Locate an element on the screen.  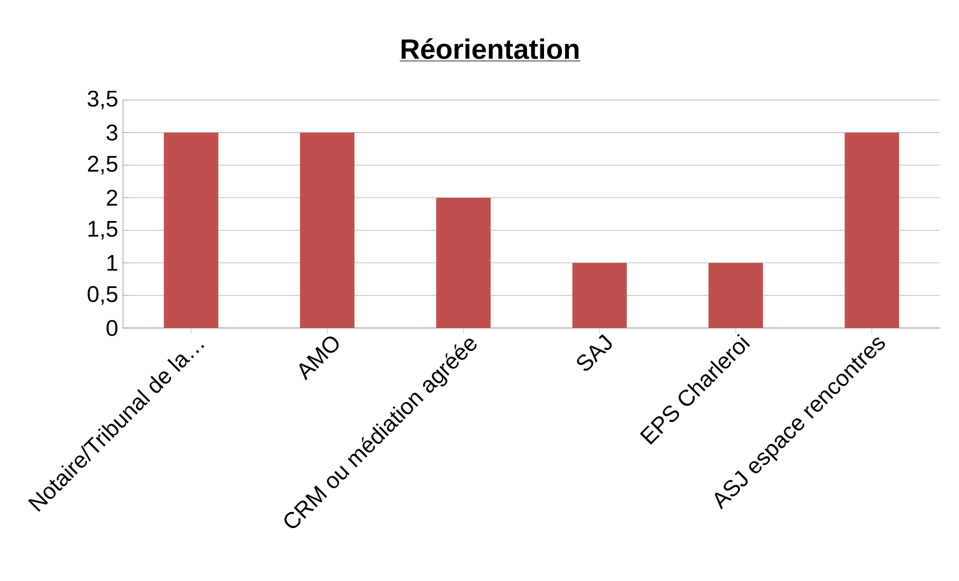
y-tick-label: 3 is located at coordinates (112, 132).